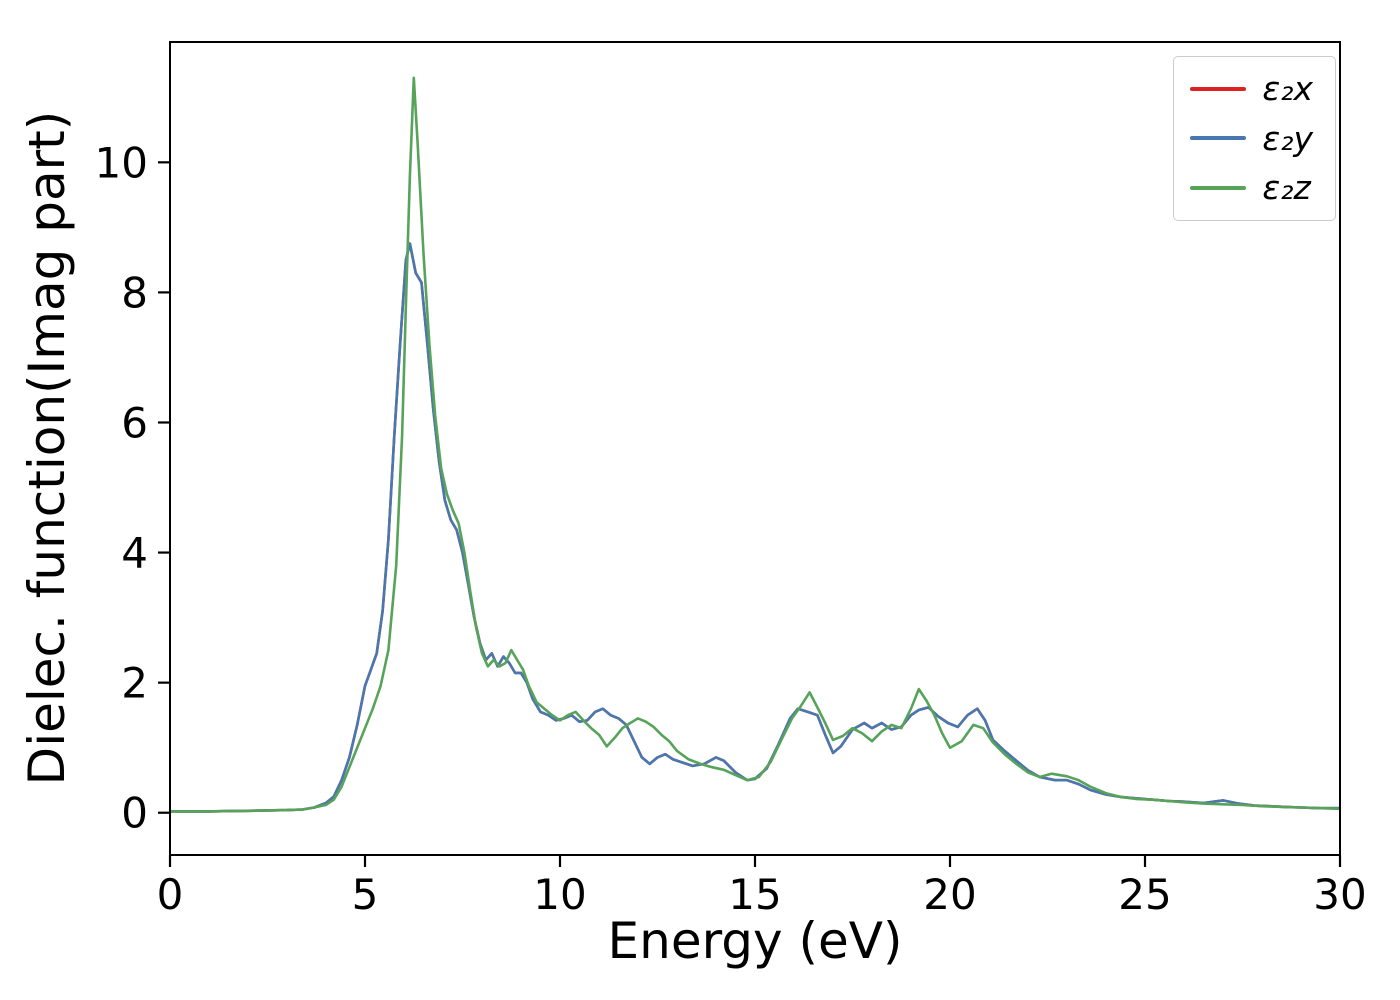 The height and width of the screenshot is (1000, 1400). What do you see at coordinates (134, 813) in the screenshot?
I see `y-tick-label: 0` at bounding box center [134, 813].